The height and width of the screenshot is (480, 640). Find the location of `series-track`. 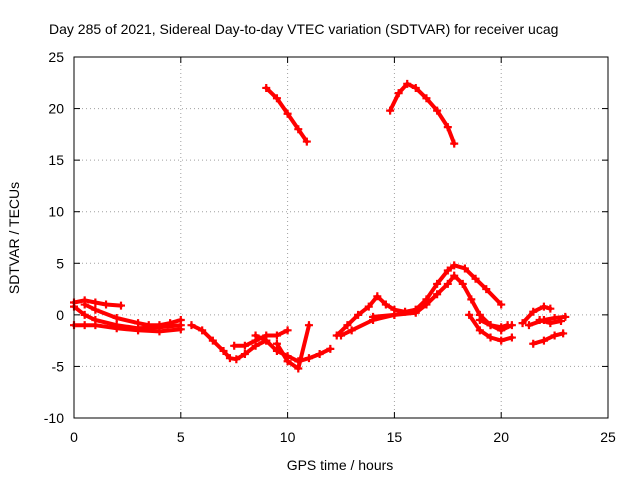

series-track is located at coordinates (548, 338).